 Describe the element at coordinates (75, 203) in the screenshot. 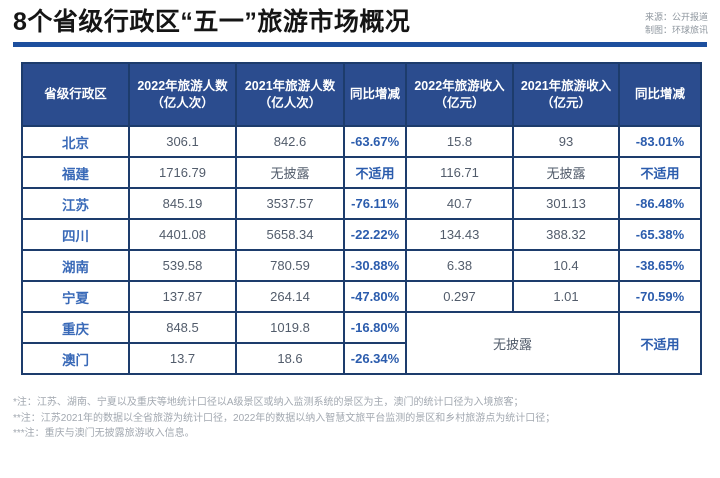

I see `region-cell: 江苏` at that location.